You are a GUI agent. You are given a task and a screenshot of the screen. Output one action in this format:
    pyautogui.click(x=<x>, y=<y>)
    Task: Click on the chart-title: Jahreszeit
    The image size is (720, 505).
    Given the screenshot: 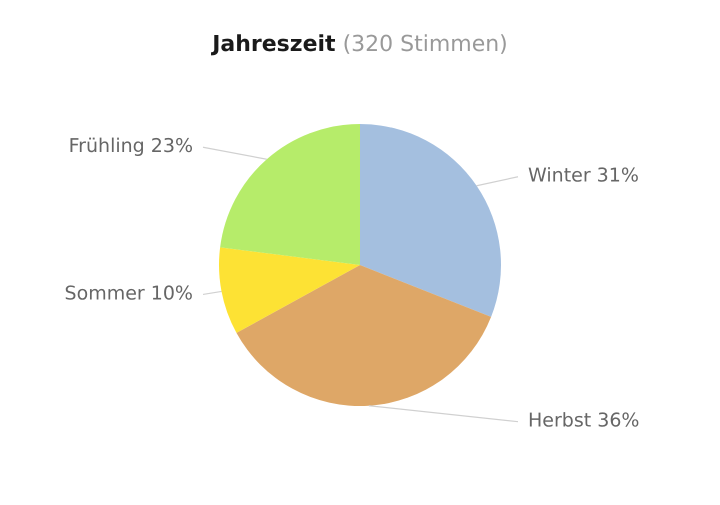 What is the action you would take?
    pyautogui.click(x=274, y=44)
    